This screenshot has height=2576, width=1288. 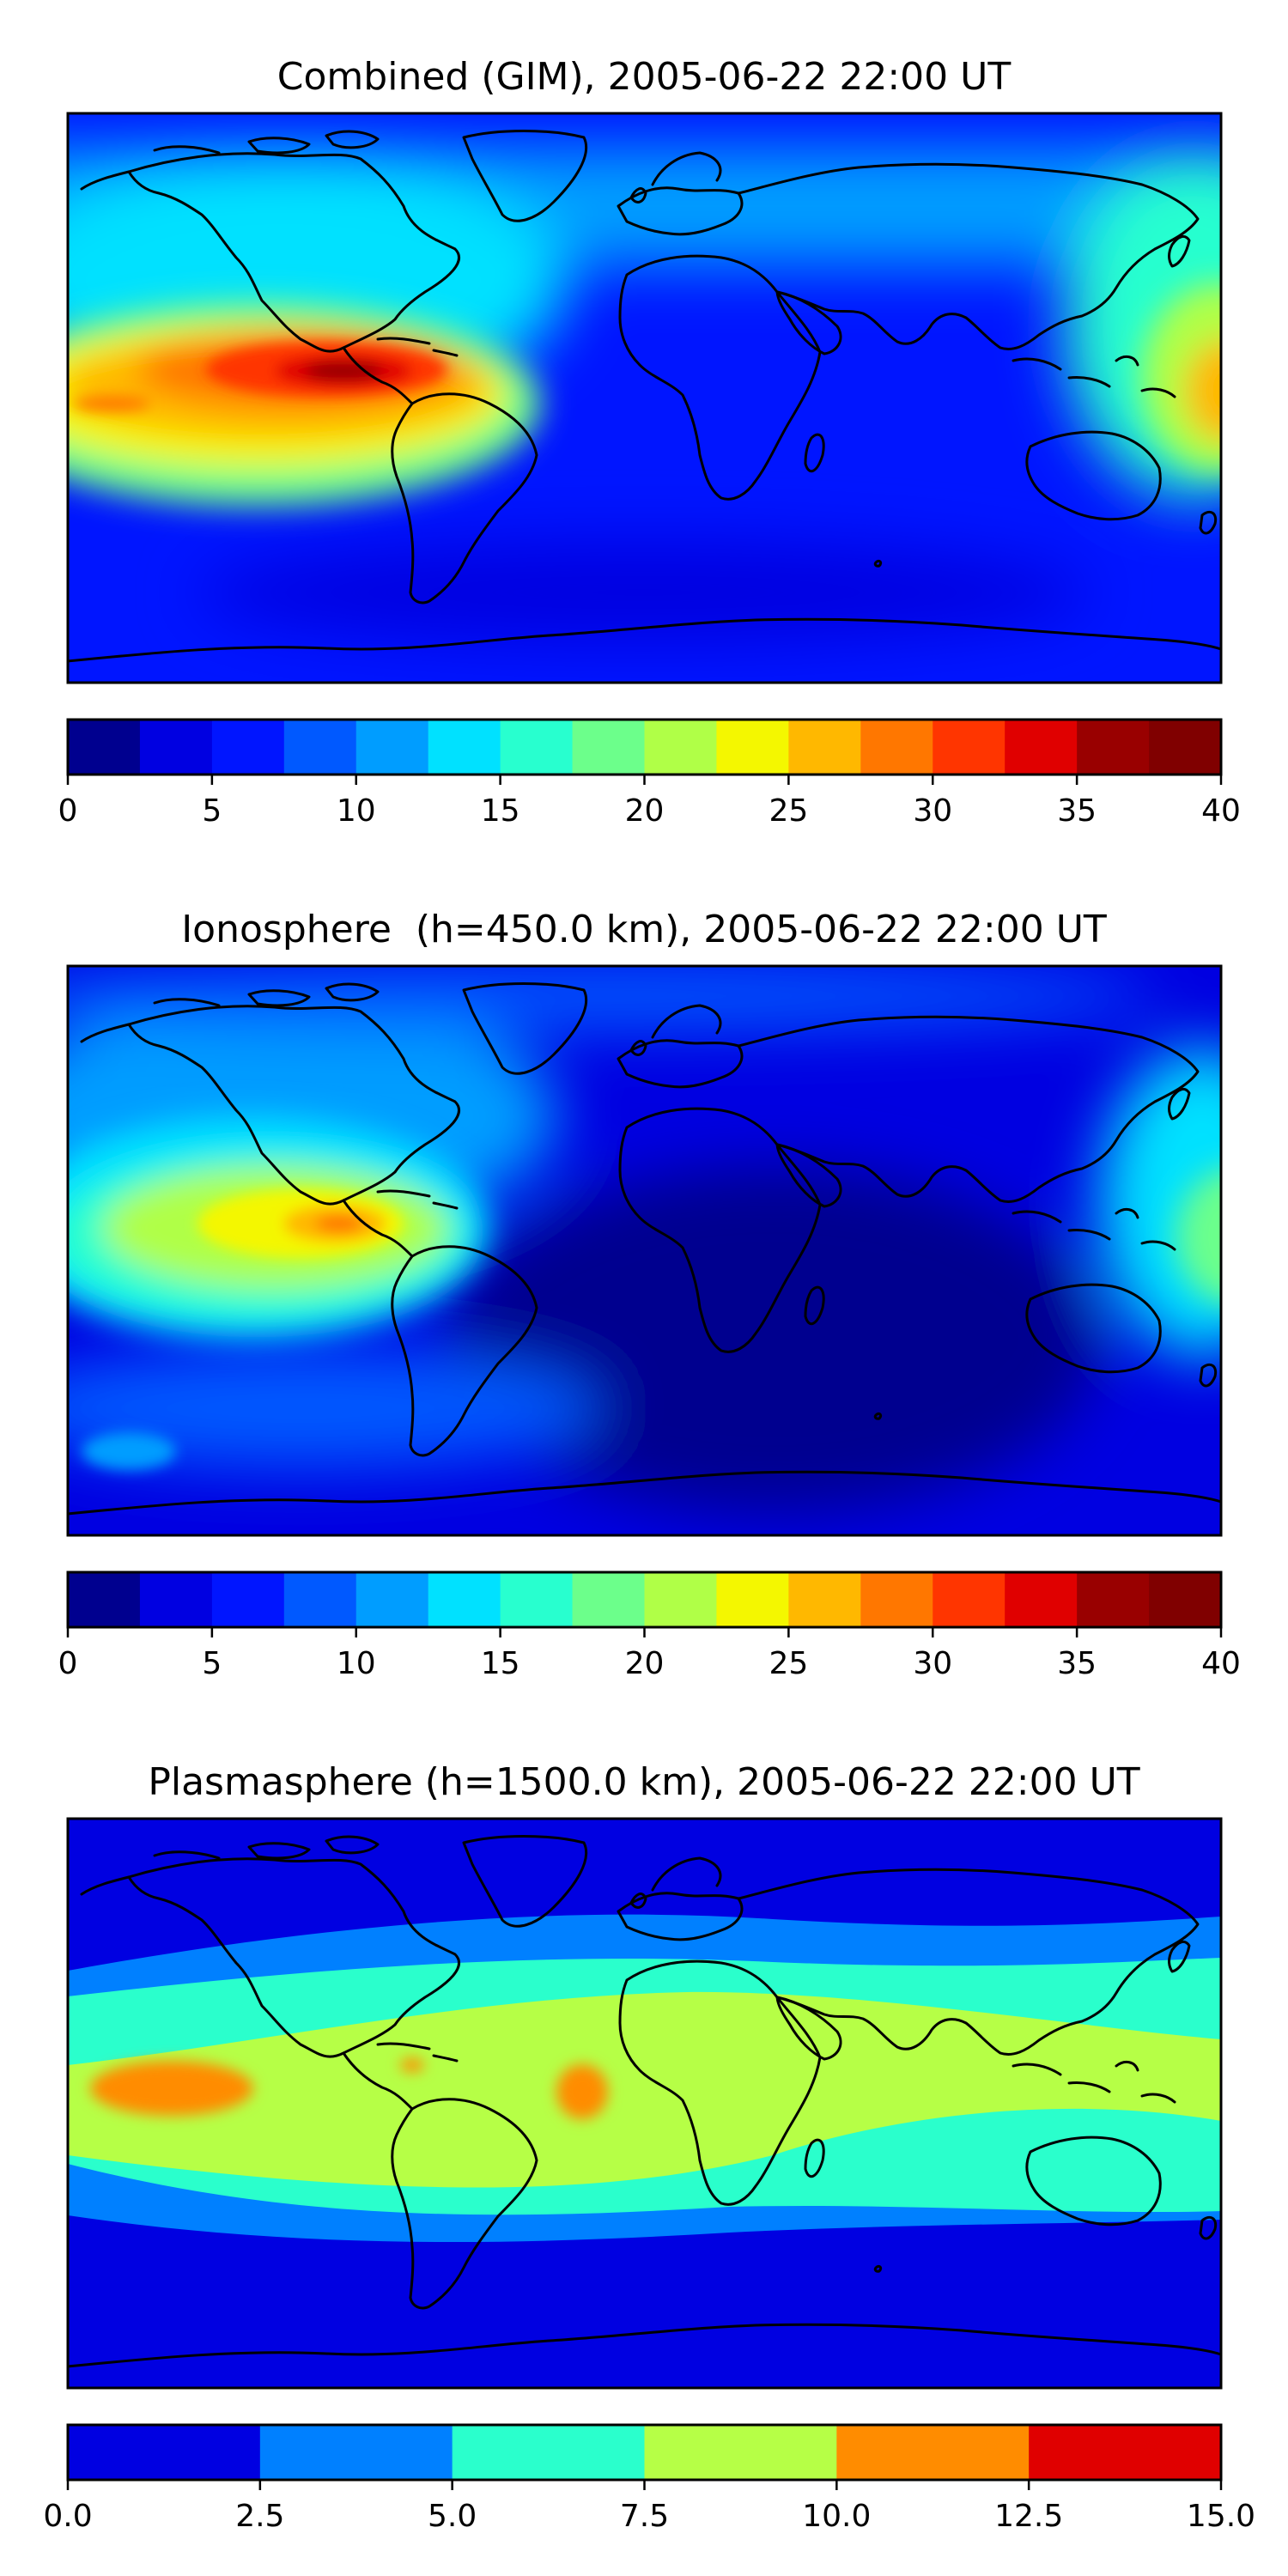 What do you see at coordinates (614, 998) in the screenshot?
I see `tec-region-north-band` at bounding box center [614, 998].